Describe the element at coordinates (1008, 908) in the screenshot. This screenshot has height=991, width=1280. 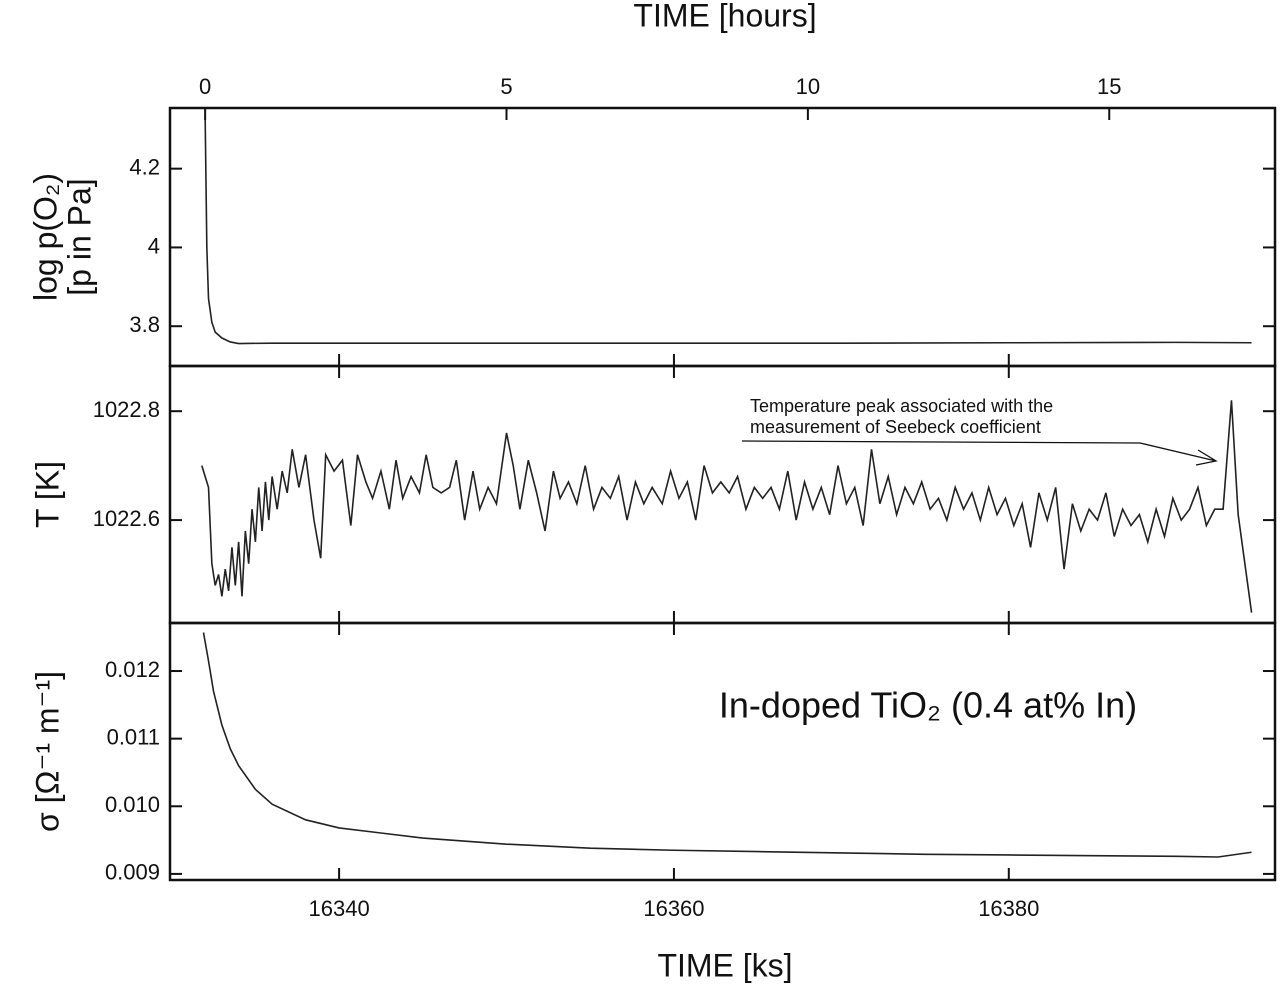
I see `x-tick-label: 16380` at that location.